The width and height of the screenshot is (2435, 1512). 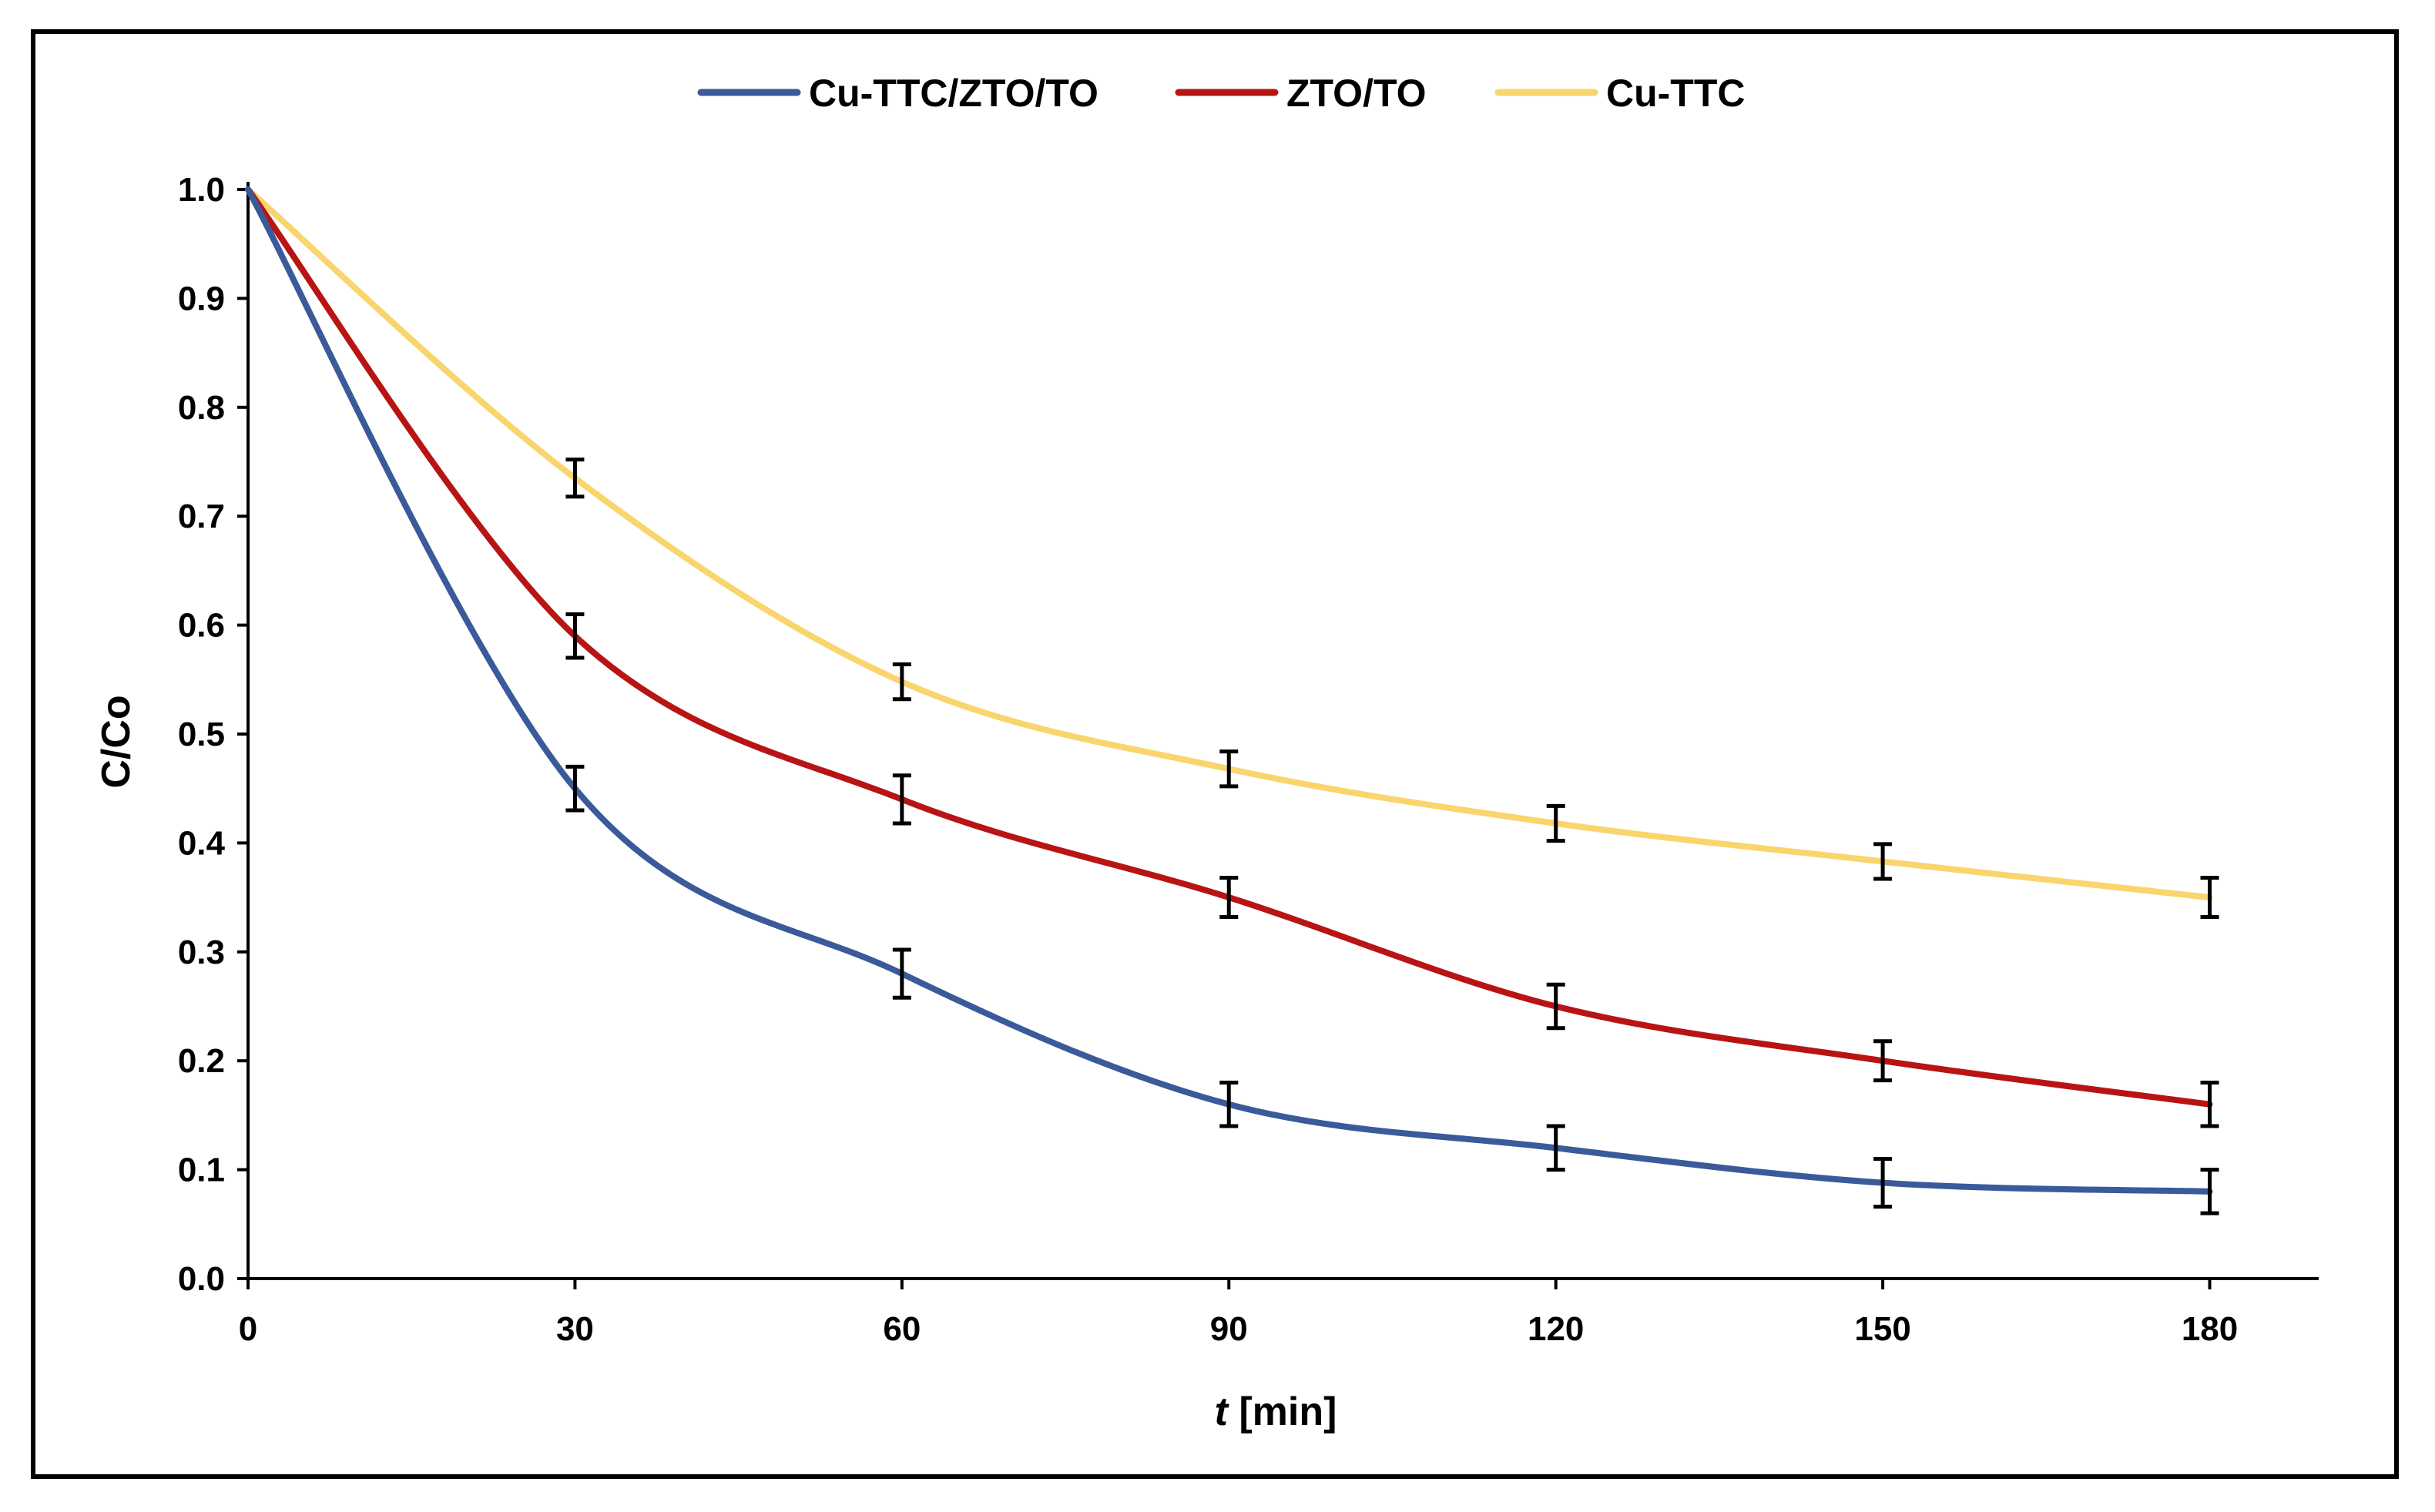 What do you see at coordinates (902, 1329) in the screenshot?
I see `x-tick-label: 60` at bounding box center [902, 1329].